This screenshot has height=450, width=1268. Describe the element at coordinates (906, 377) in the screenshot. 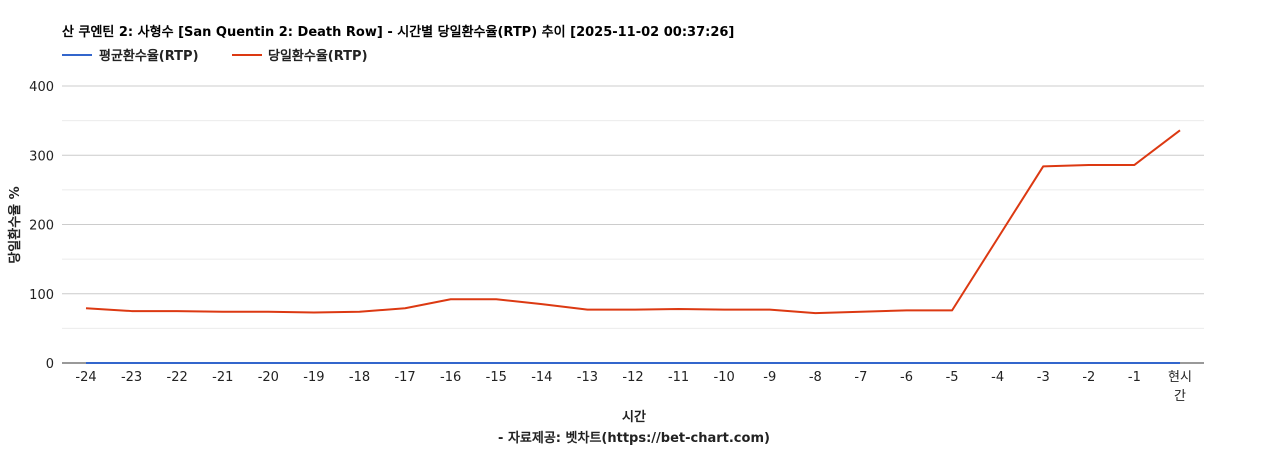

I see `x-tick-label: -6` at that location.